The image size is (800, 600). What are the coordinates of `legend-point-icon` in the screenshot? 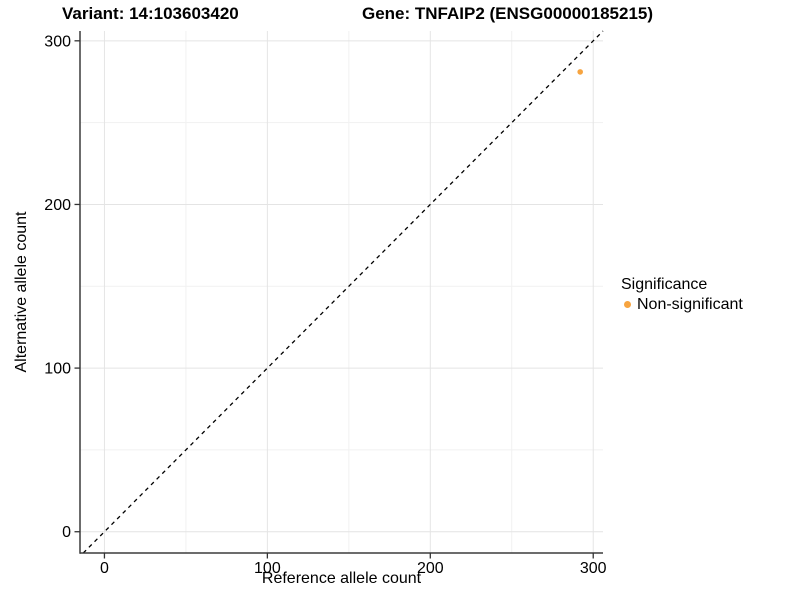 It's located at (627, 304).